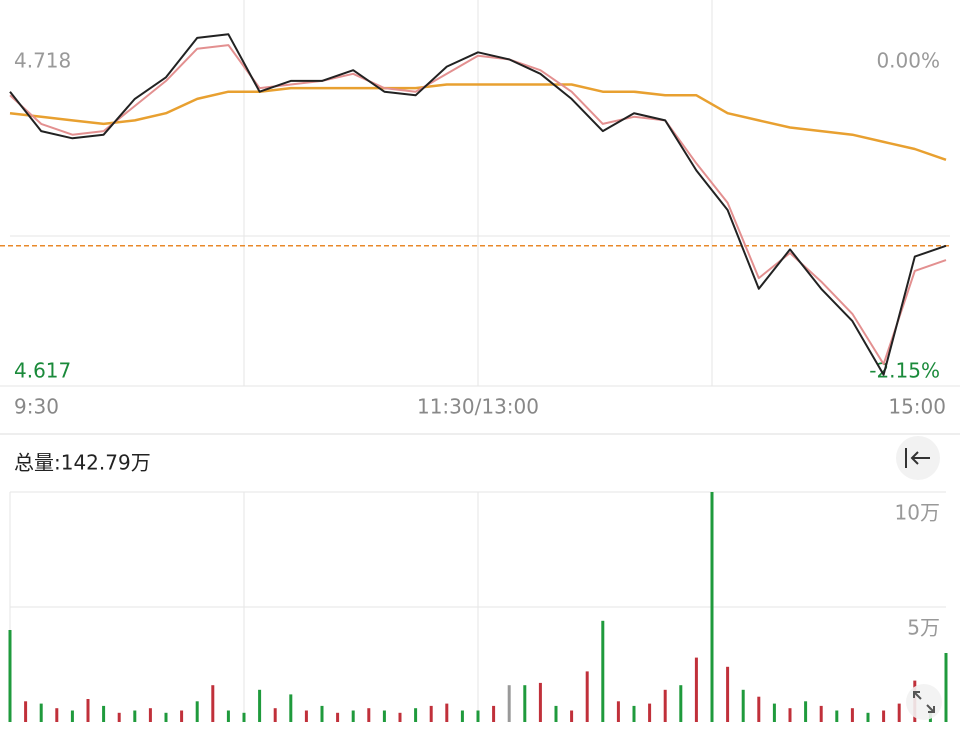 This screenshot has width=960, height=734. What do you see at coordinates (917, 513) in the screenshot?
I see `y-tick-label: 10万` at bounding box center [917, 513].